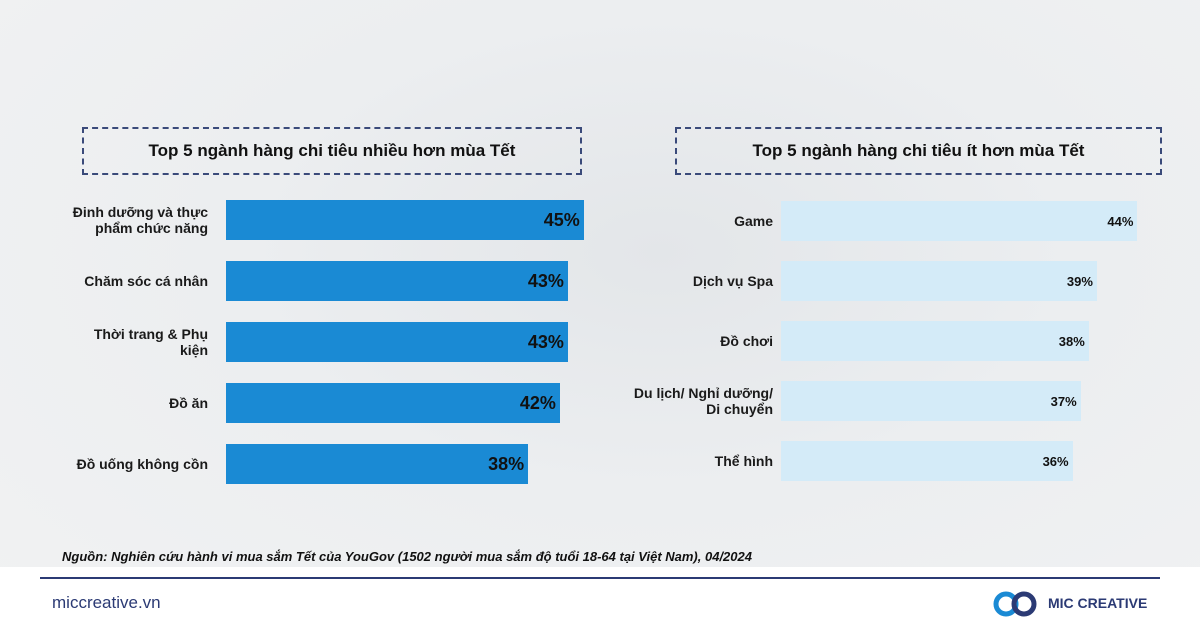 Image resolution: width=1200 pixels, height=630 pixels. I want to click on bar: 36%, so click(927, 461).